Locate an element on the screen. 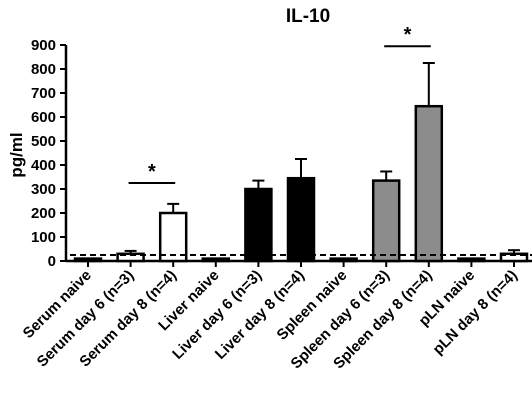 The image size is (532, 419). chart-title: IL-10 is located at coordinates (308, 16).